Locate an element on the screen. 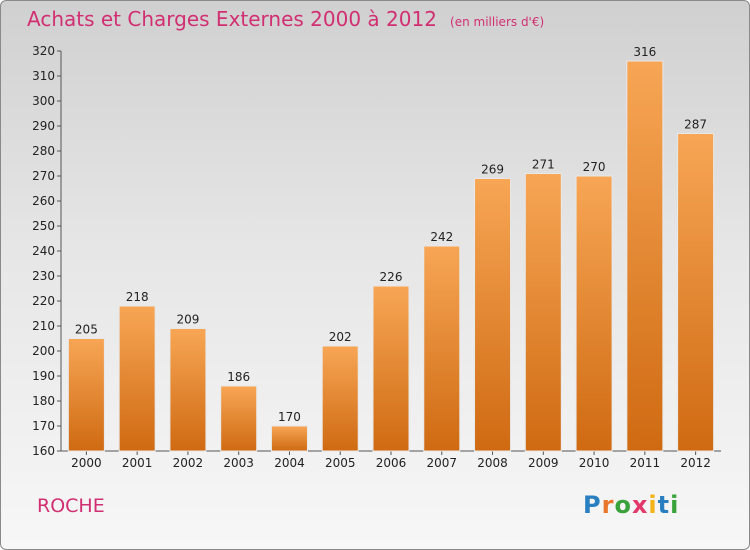 This screenshot has width=750, height=550. y-tick-label: 300 is located at coordinates (43, 101).